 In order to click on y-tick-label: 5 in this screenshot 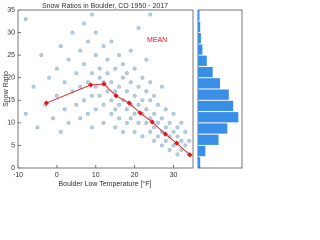, I will do `click(13, 145)`.